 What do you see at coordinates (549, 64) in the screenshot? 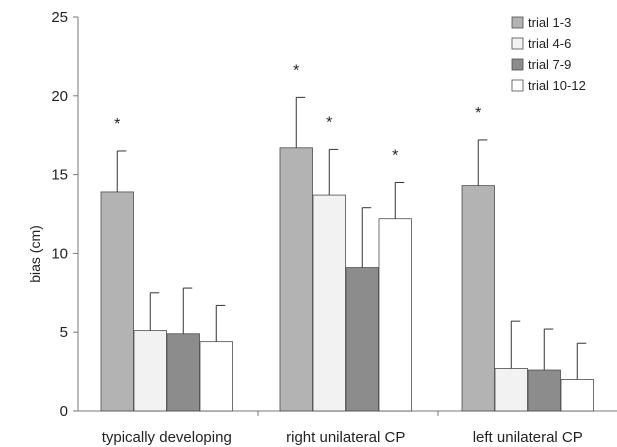
I see `legend-label: trial 7-9` at bounding box center [549, 64].